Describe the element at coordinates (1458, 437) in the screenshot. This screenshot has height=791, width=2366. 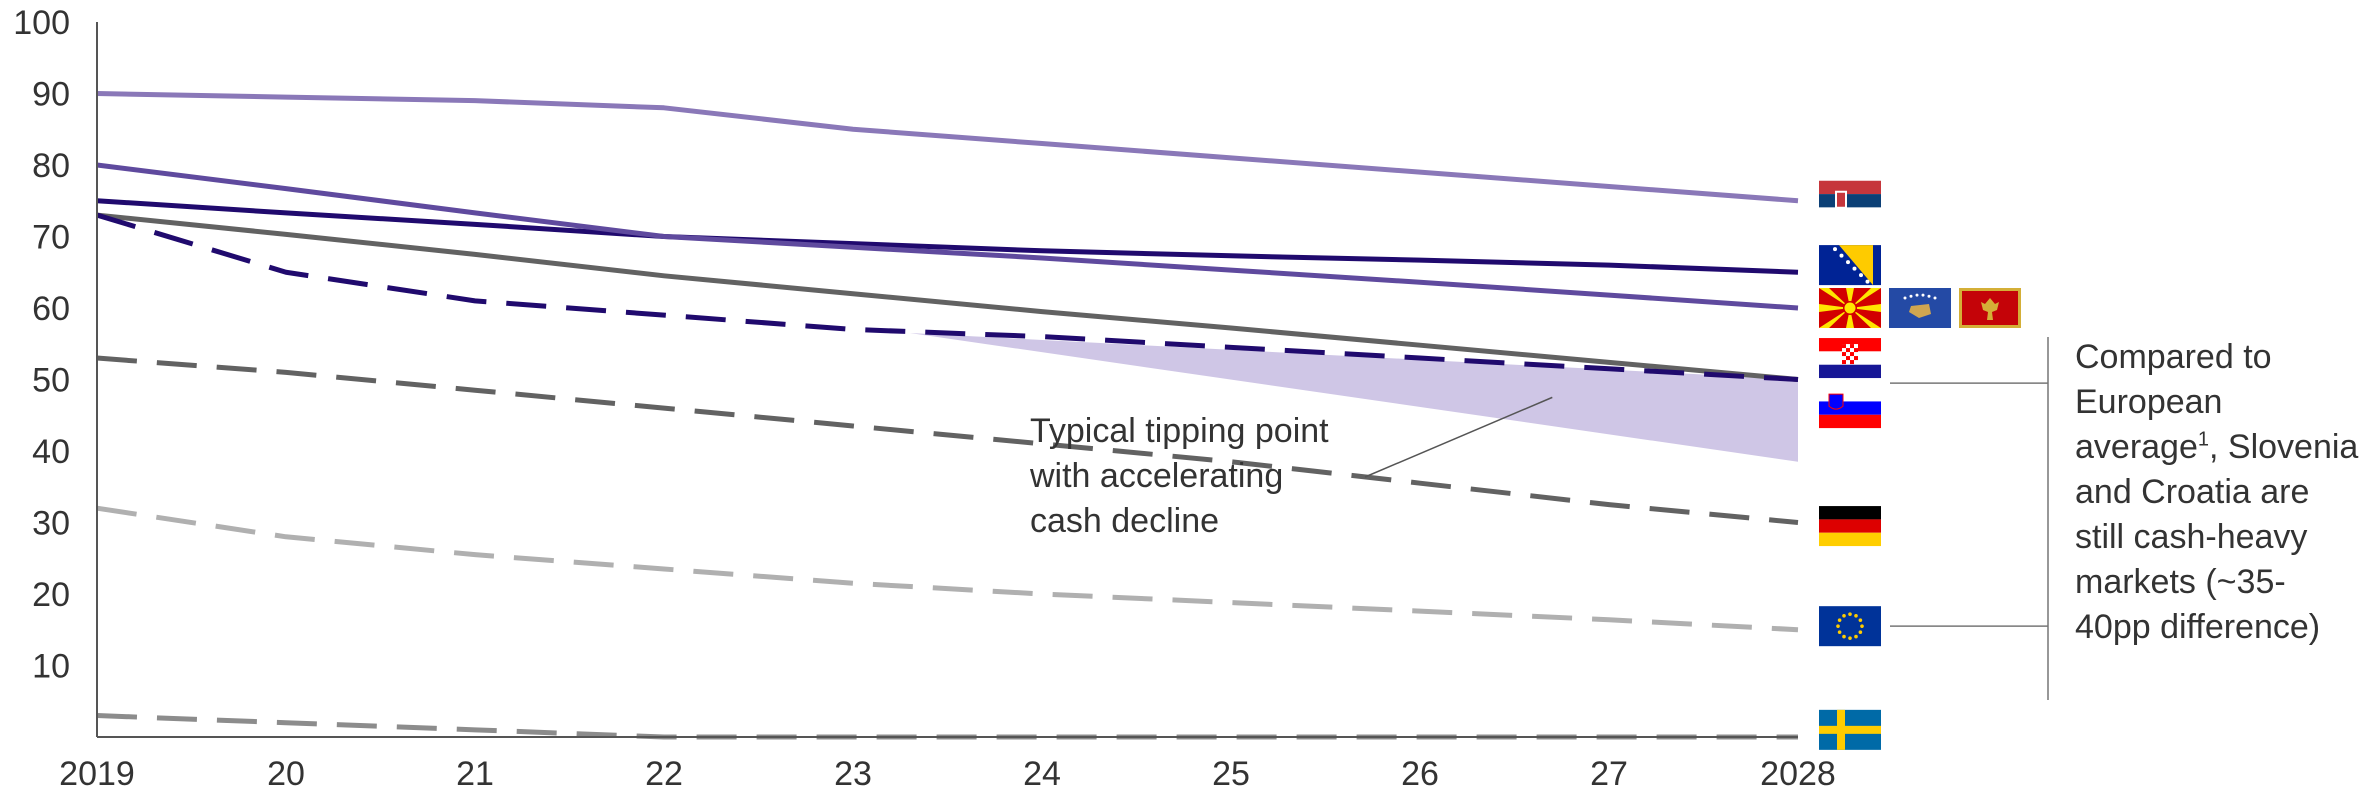
I see `annotation-pointer` at that location.